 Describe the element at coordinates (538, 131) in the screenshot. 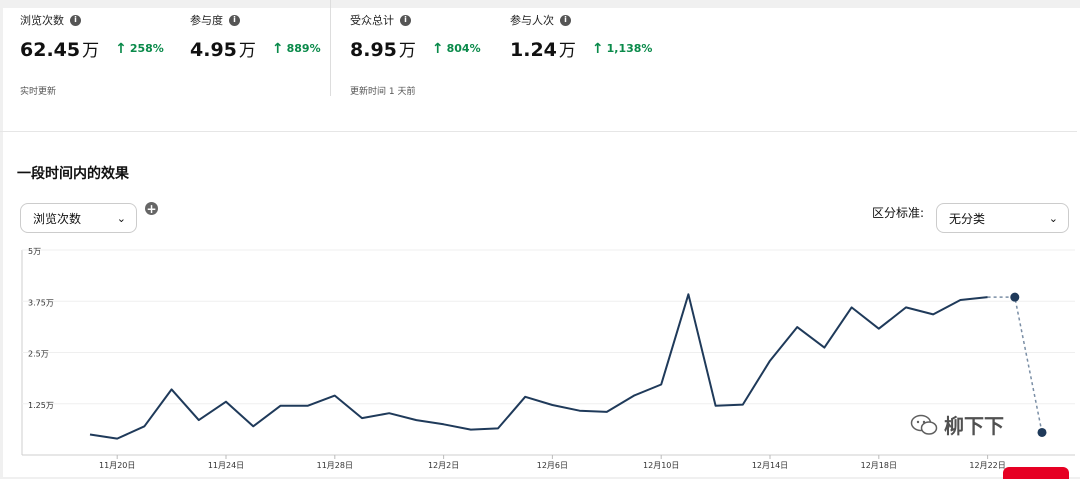

I see `section-divider` at that location.